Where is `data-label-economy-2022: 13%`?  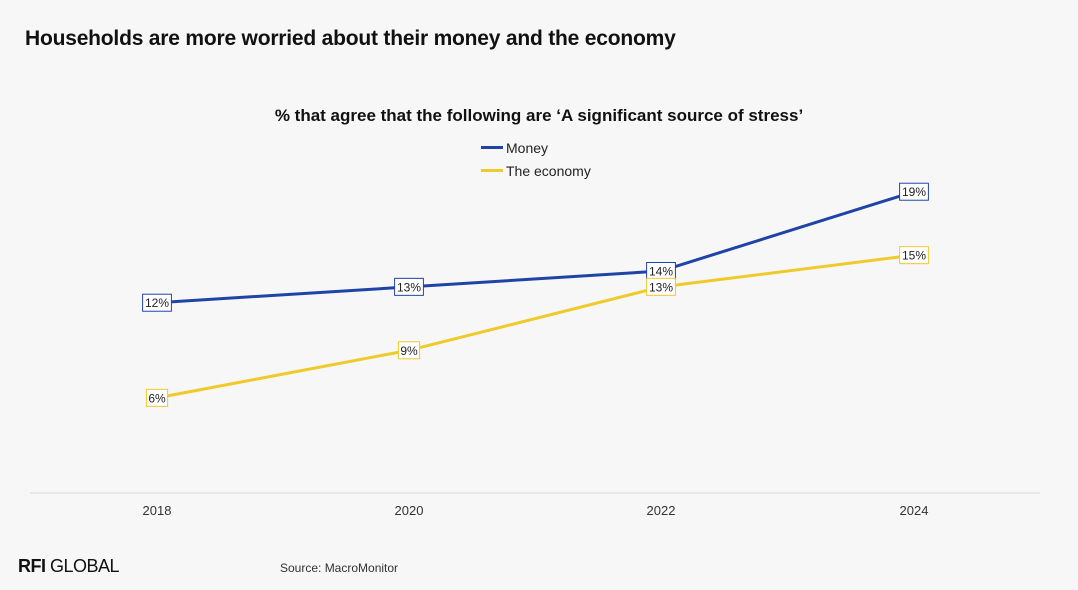
data-label-economy-2022: 13% is located at coordinates (661, 286).